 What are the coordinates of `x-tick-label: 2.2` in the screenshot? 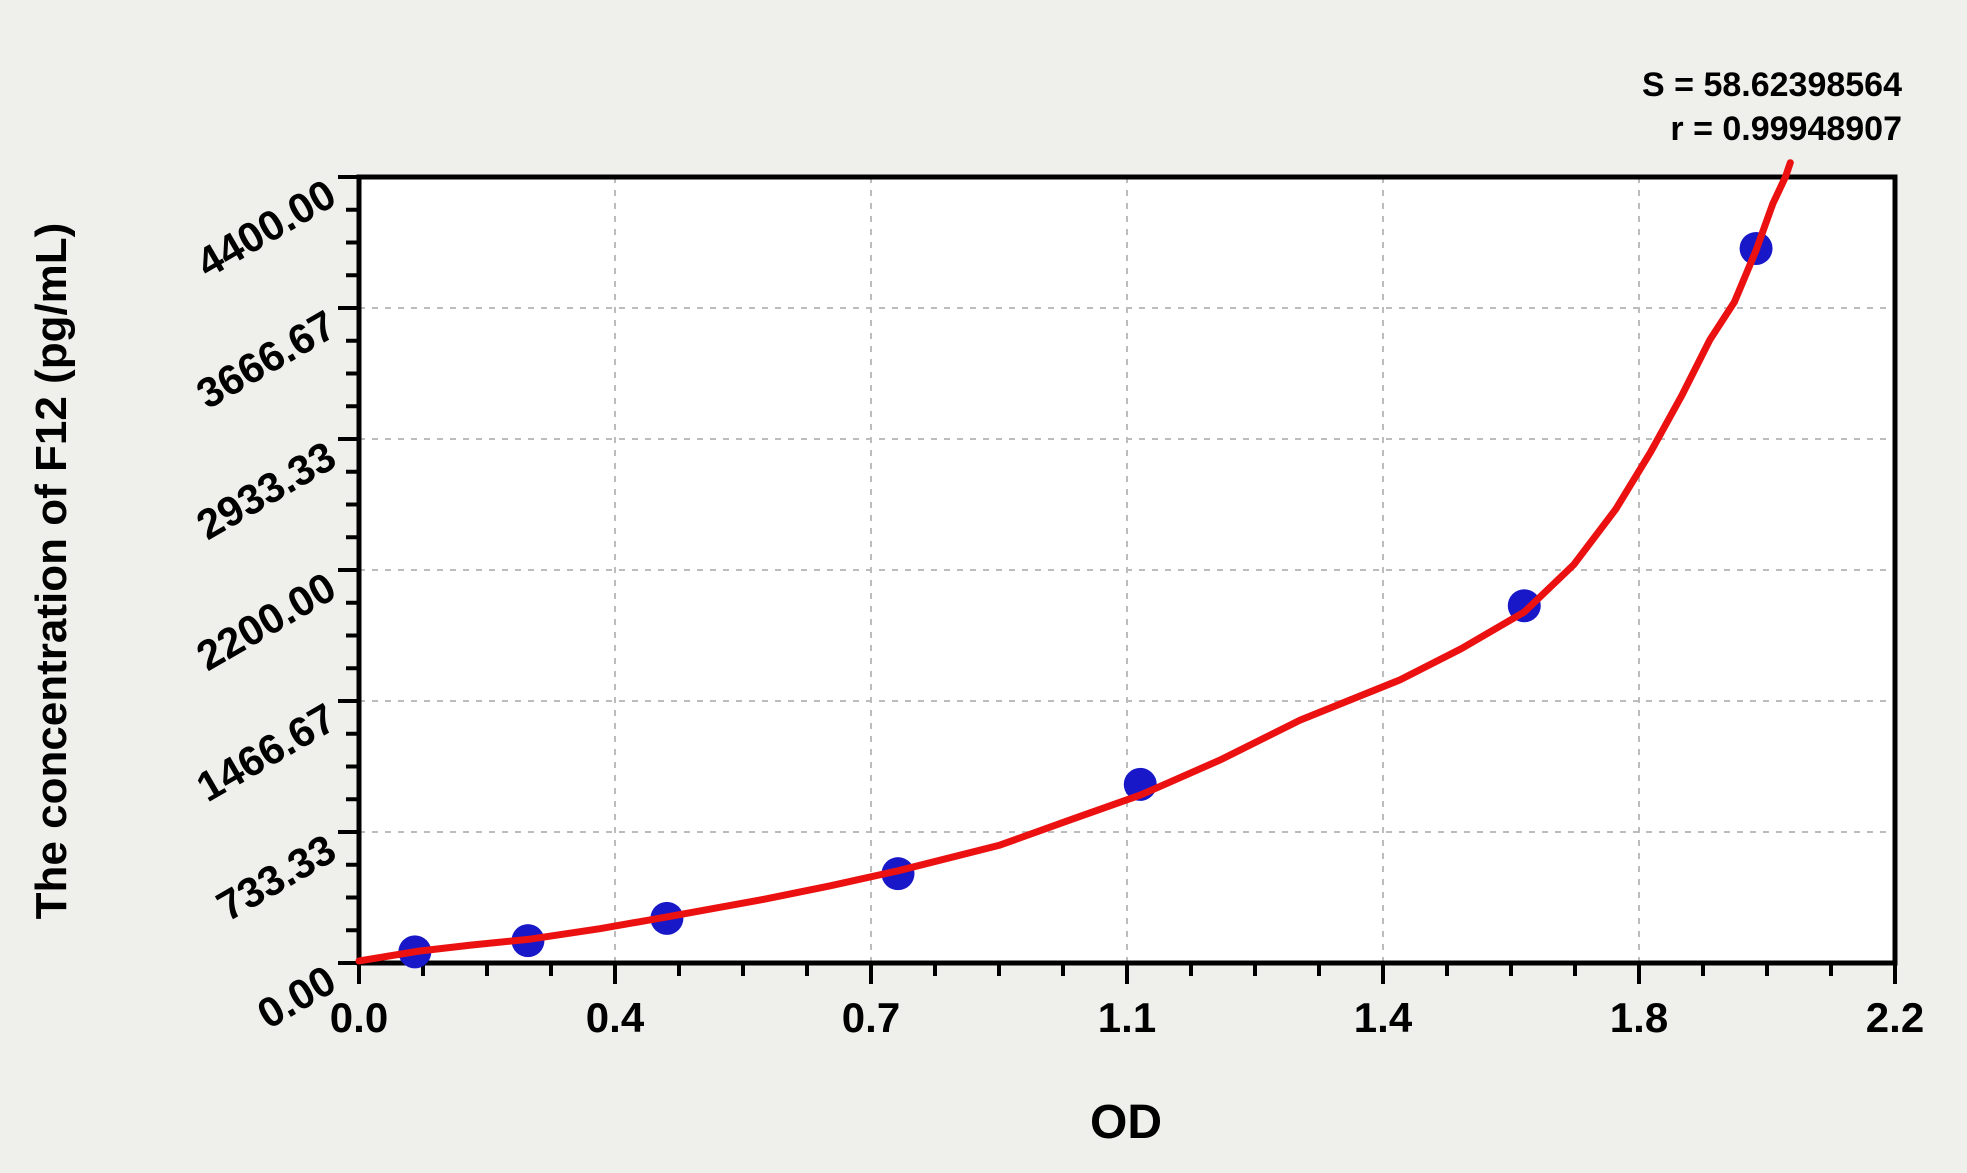 It's located at (1895, 1017).